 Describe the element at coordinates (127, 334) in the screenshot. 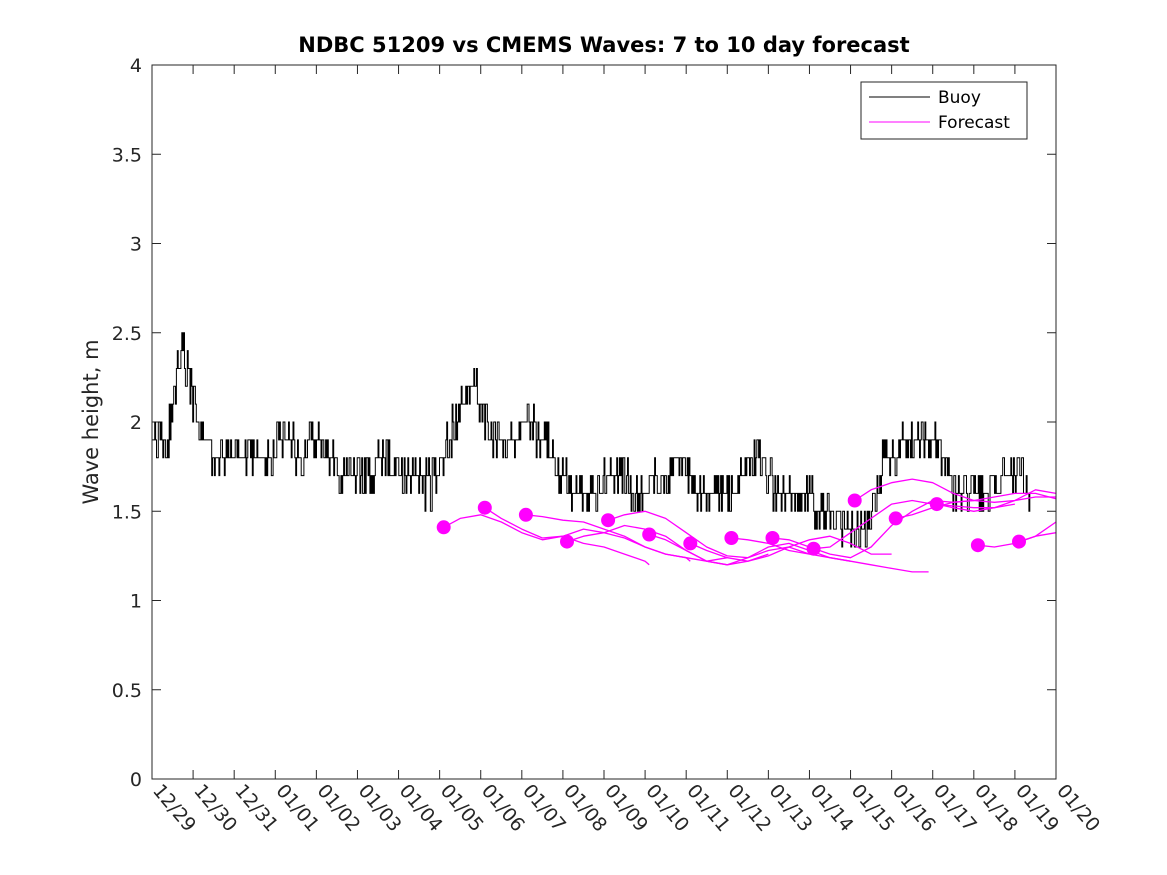

I see `y-tick-label: 2.5` at that location.